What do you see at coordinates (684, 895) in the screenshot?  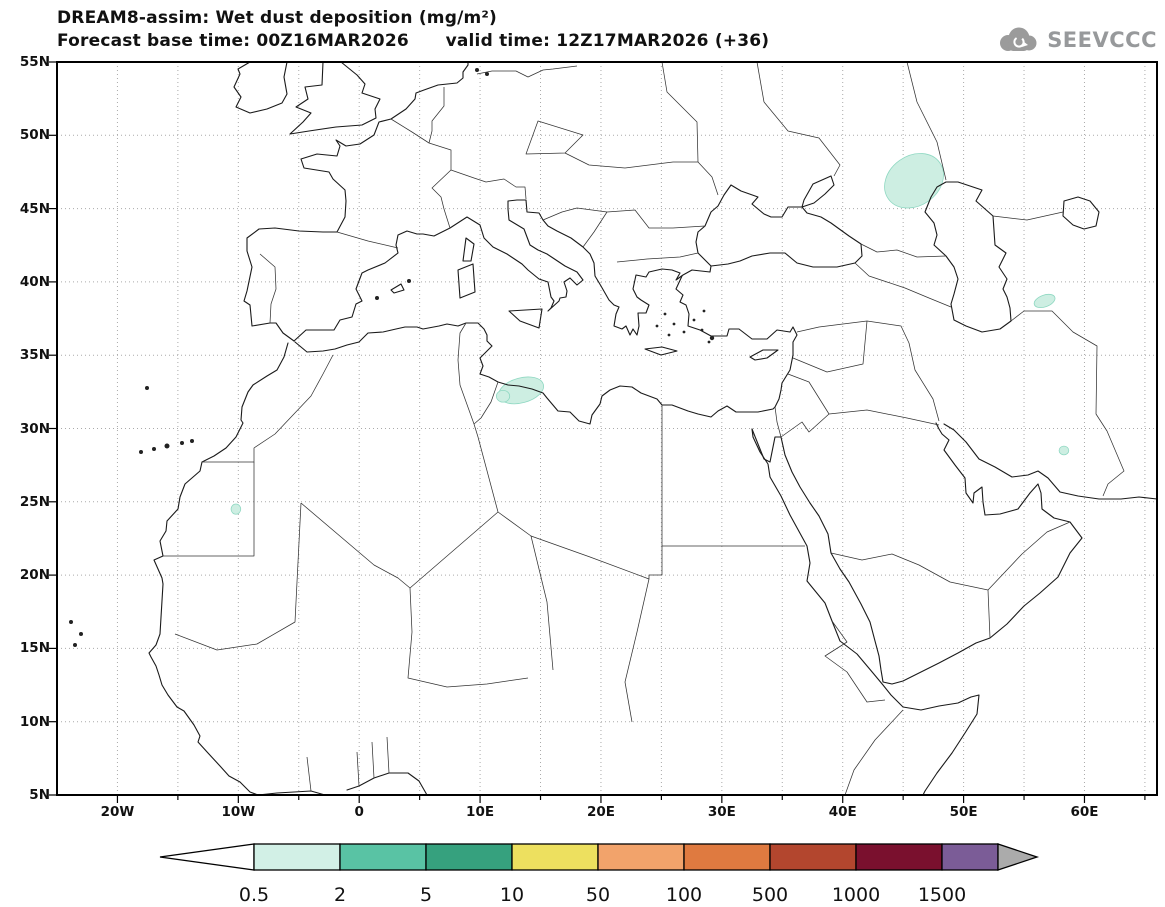 I see `colorbar-label: 100` at bounding box center [684, 895].